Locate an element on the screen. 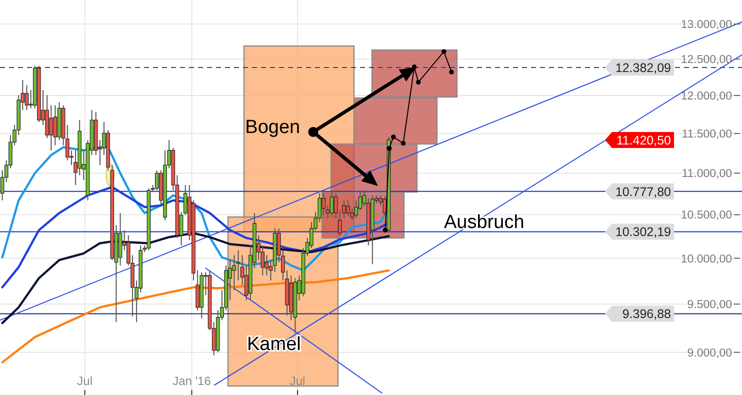 The width and height of the screenshot is (742, 395). y-tick-label: 10.000,00 is located at coordinates (706, 259).